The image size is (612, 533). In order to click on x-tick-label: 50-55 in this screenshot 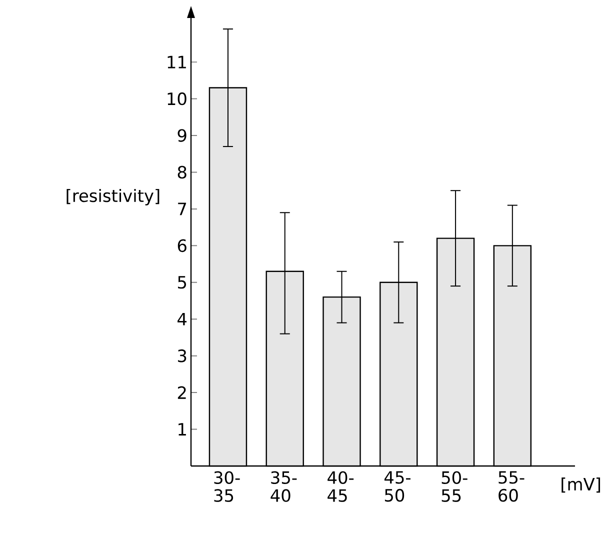, I will do `click(455, 486)`.